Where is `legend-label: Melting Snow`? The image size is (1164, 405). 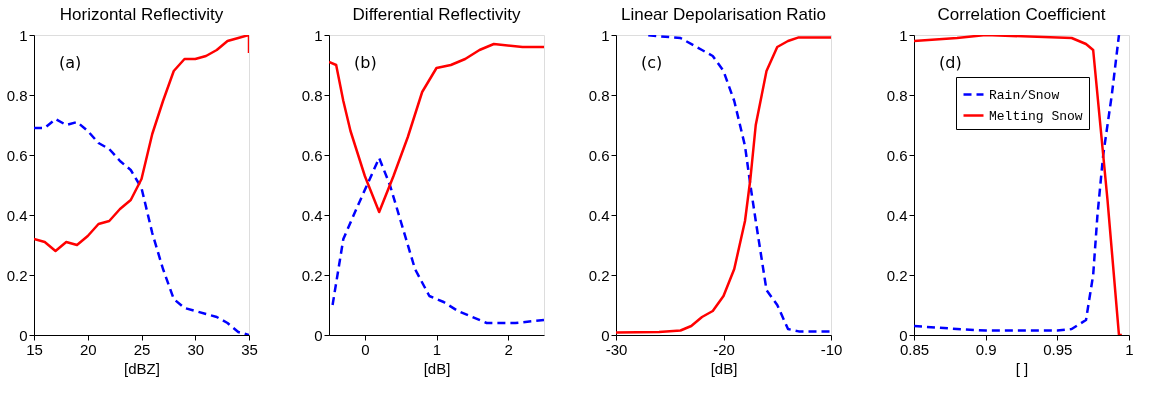
legend-label: Melting Snow is located at coordinates (1036, 116).